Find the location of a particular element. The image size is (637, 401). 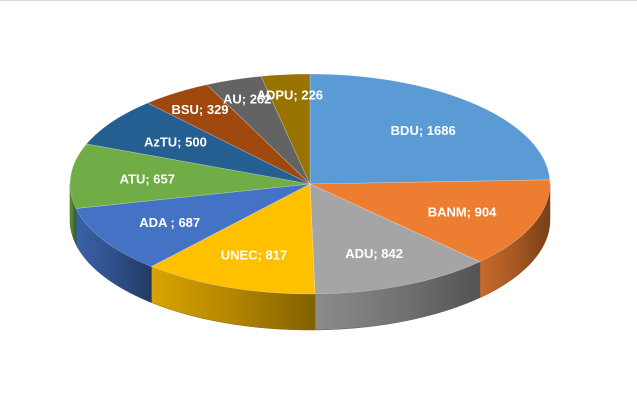

slice-label-bdu: BDU; 1686 is located at coordinates (423, 130).